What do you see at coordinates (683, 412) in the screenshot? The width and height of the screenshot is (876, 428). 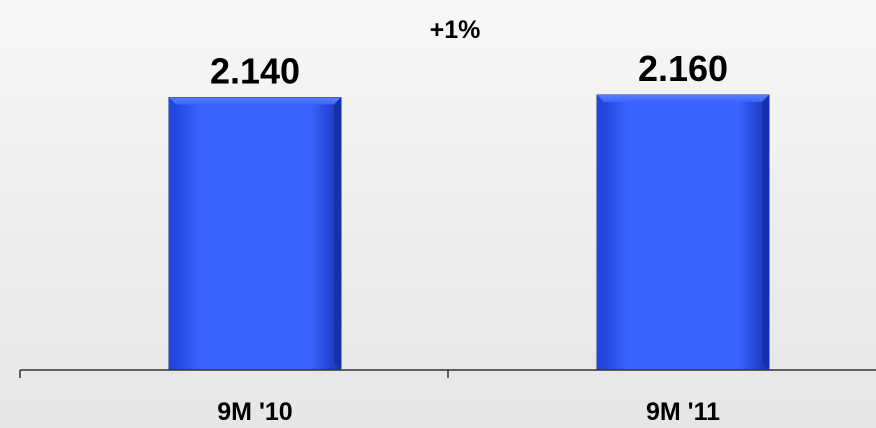 I see `x-tick-label: 9M '11` at bounding box center [683, 412].